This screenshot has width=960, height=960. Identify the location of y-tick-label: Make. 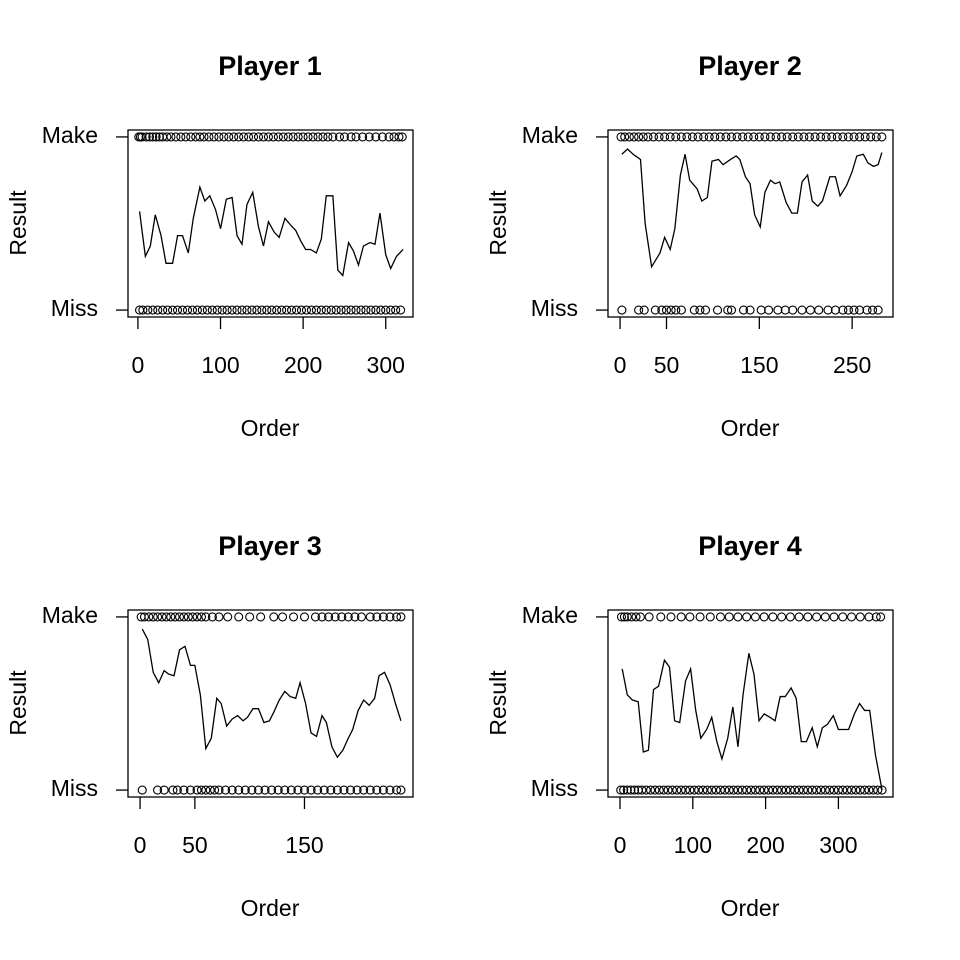
(70, 135).